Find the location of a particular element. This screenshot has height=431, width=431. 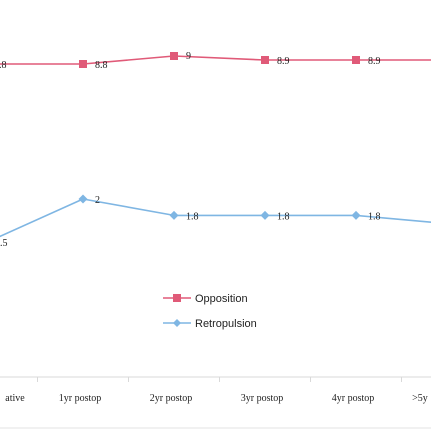

x-tick-label: >5y is located at coordinates (420, 398).